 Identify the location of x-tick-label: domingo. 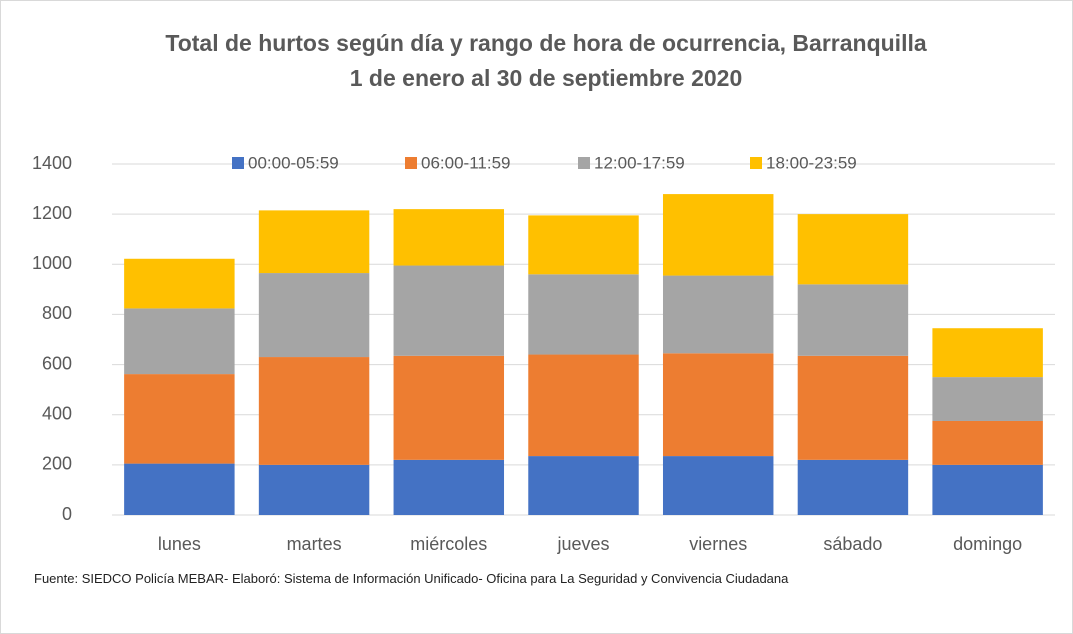
(987, 544).